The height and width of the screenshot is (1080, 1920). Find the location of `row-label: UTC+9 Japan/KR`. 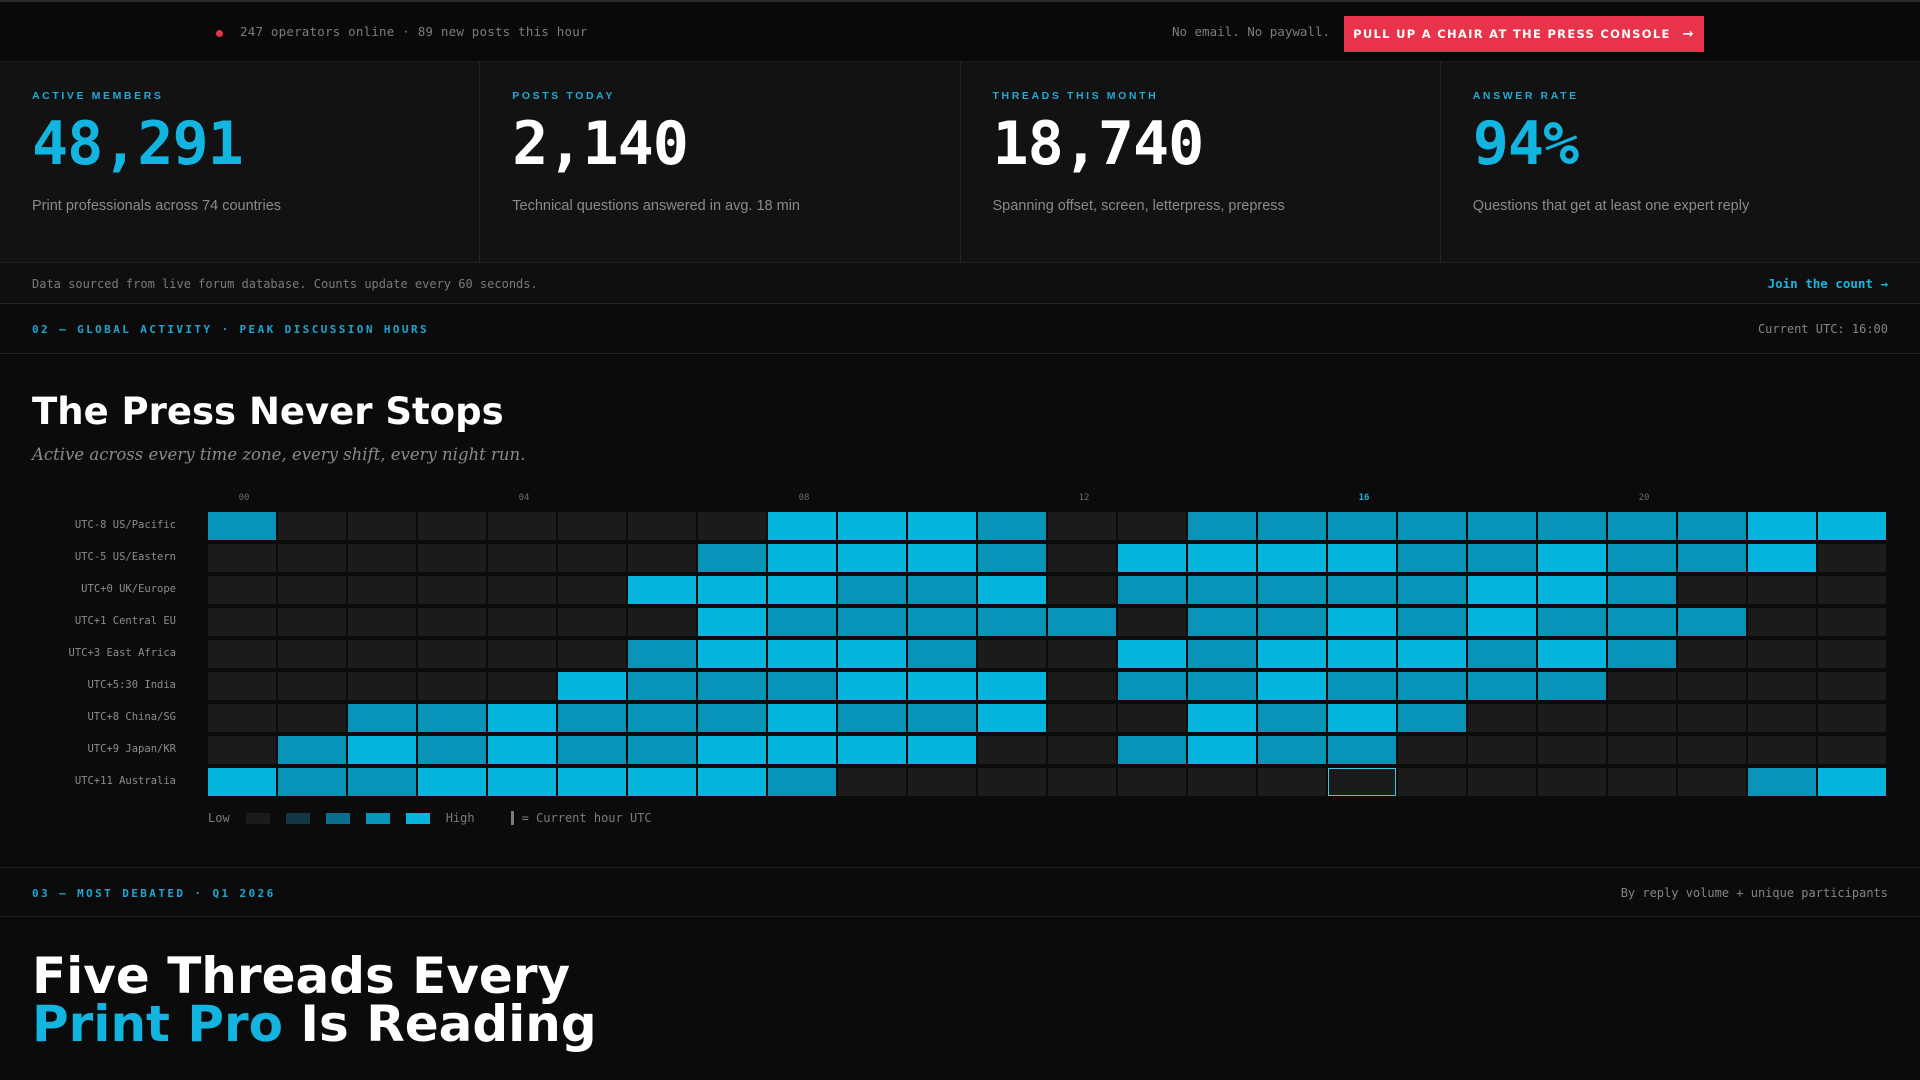

row-label: UTC+9 Japan/KR is located at coordinates (131, 749).